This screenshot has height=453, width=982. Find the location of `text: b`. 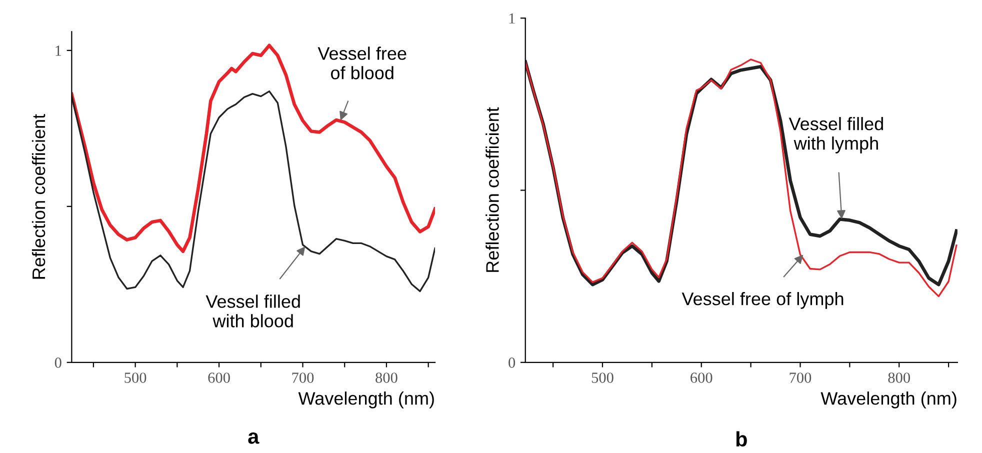

text: b is located at coordinates (741, 439).